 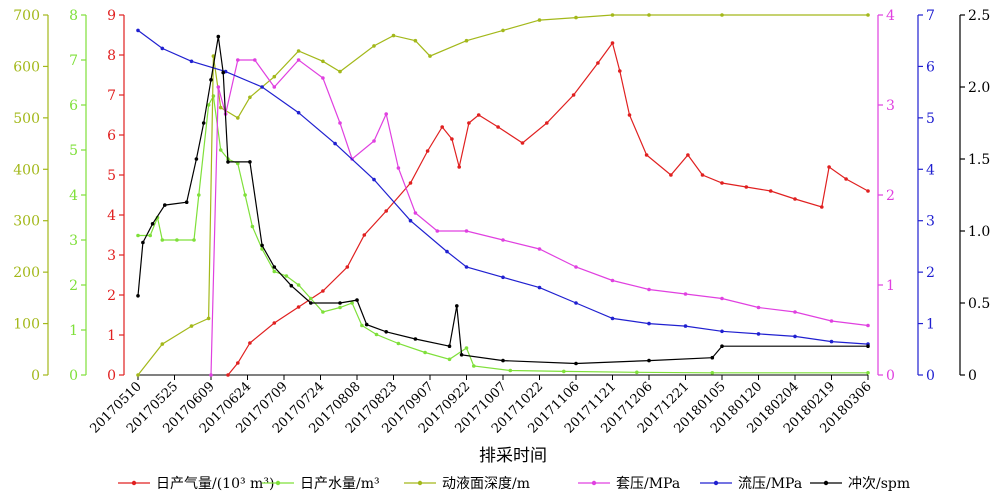 I want to click on y-tick-label-spm: 2.5, so click(x=979, y=16).